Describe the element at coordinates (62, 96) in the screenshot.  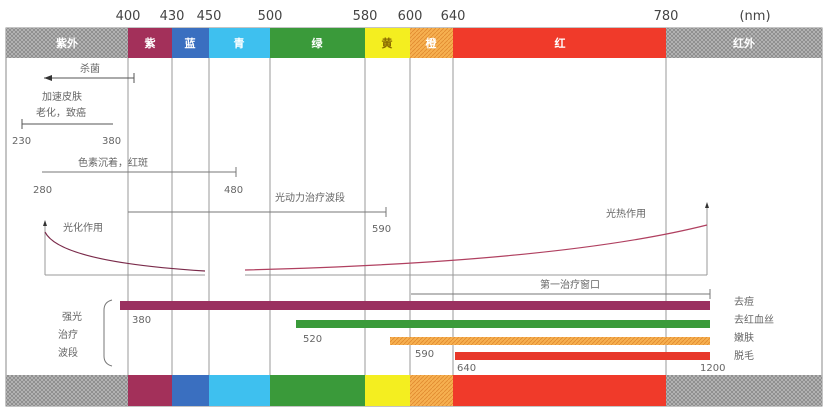
I see `aging-label-1: 加速皮肤` at that location.